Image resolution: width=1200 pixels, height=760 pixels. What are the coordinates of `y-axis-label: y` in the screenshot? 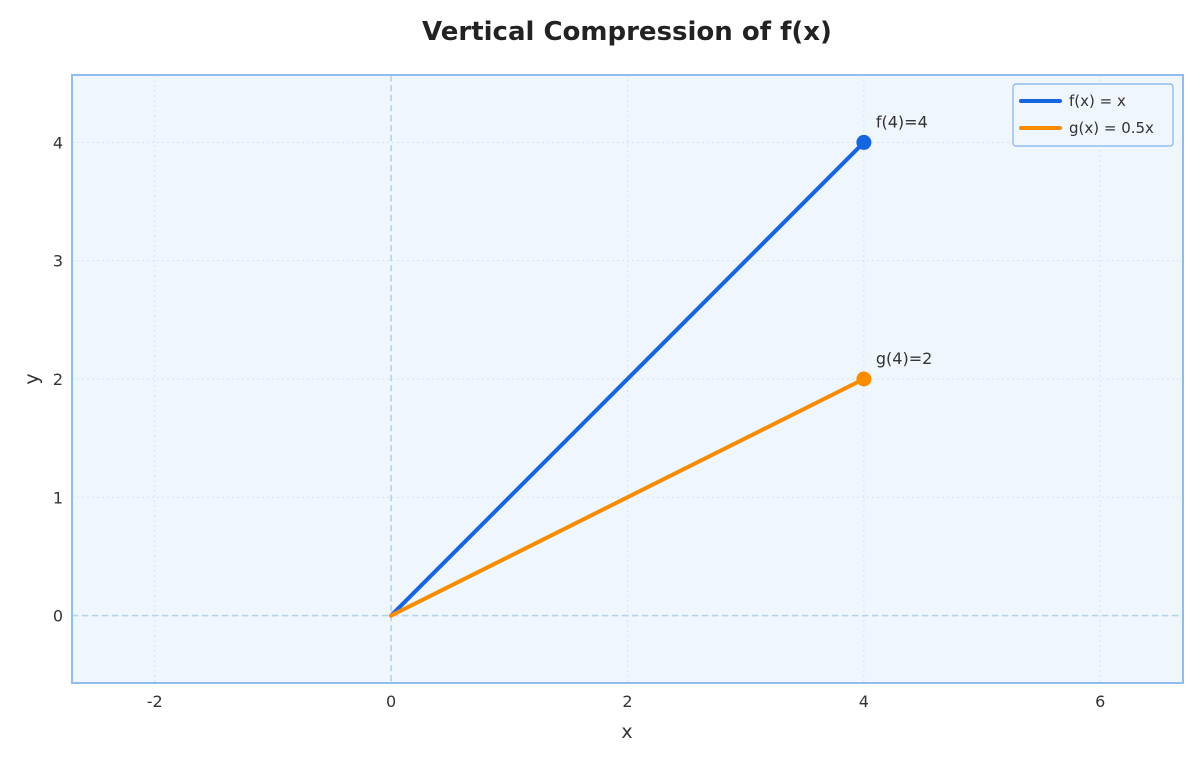 It's located at (32, 378).